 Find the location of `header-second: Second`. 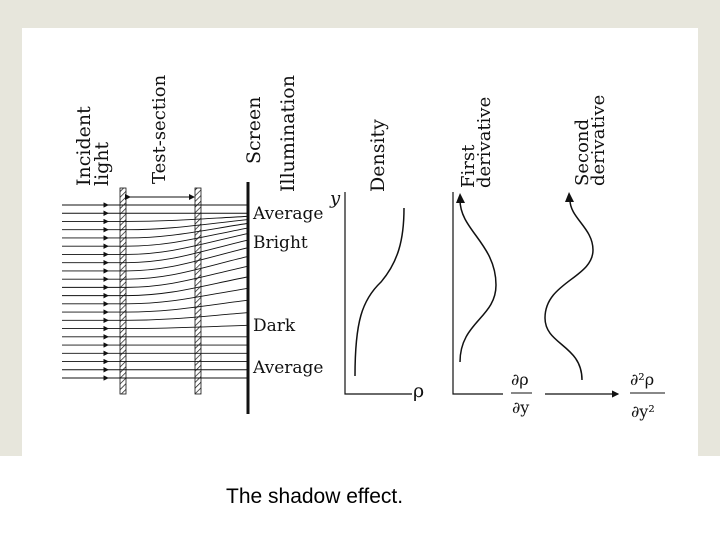

header-second: Second is located at coordinates (582, 152).